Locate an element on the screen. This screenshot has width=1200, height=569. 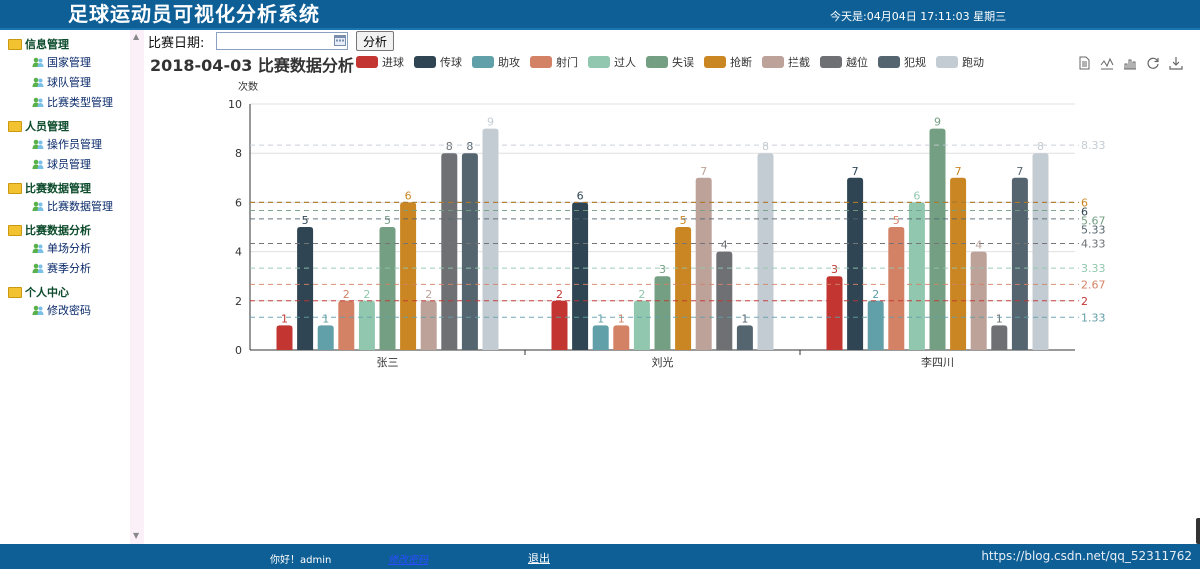
data-view-icon is located at coordinates (1084, 63).